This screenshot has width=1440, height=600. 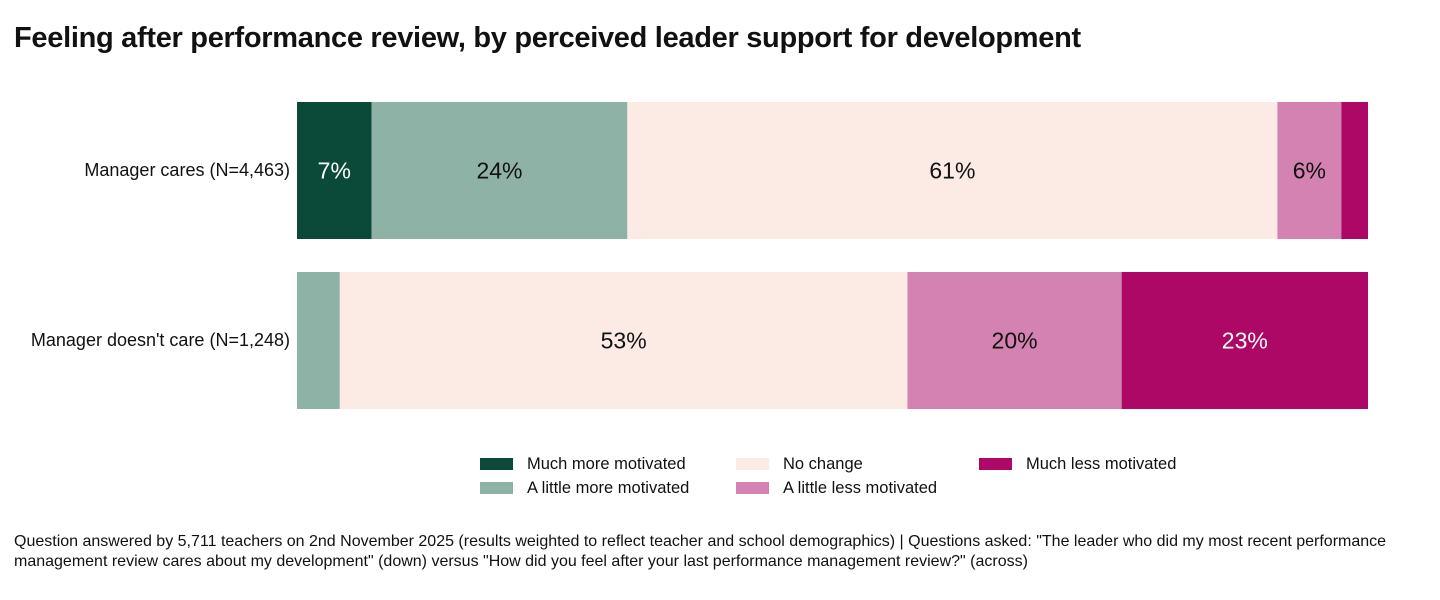 I want to click on bar-value-label: 24%, so click(x=499, y=171).